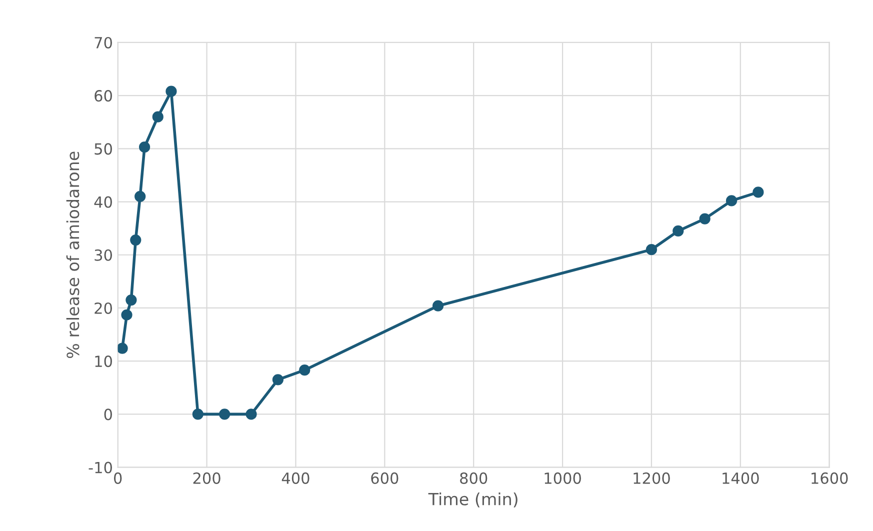 This screenshot has height=531, width=873. Describe the element at coordinates (103, 42) in the screenshot. I see `y-tick-label: 70` at that location.